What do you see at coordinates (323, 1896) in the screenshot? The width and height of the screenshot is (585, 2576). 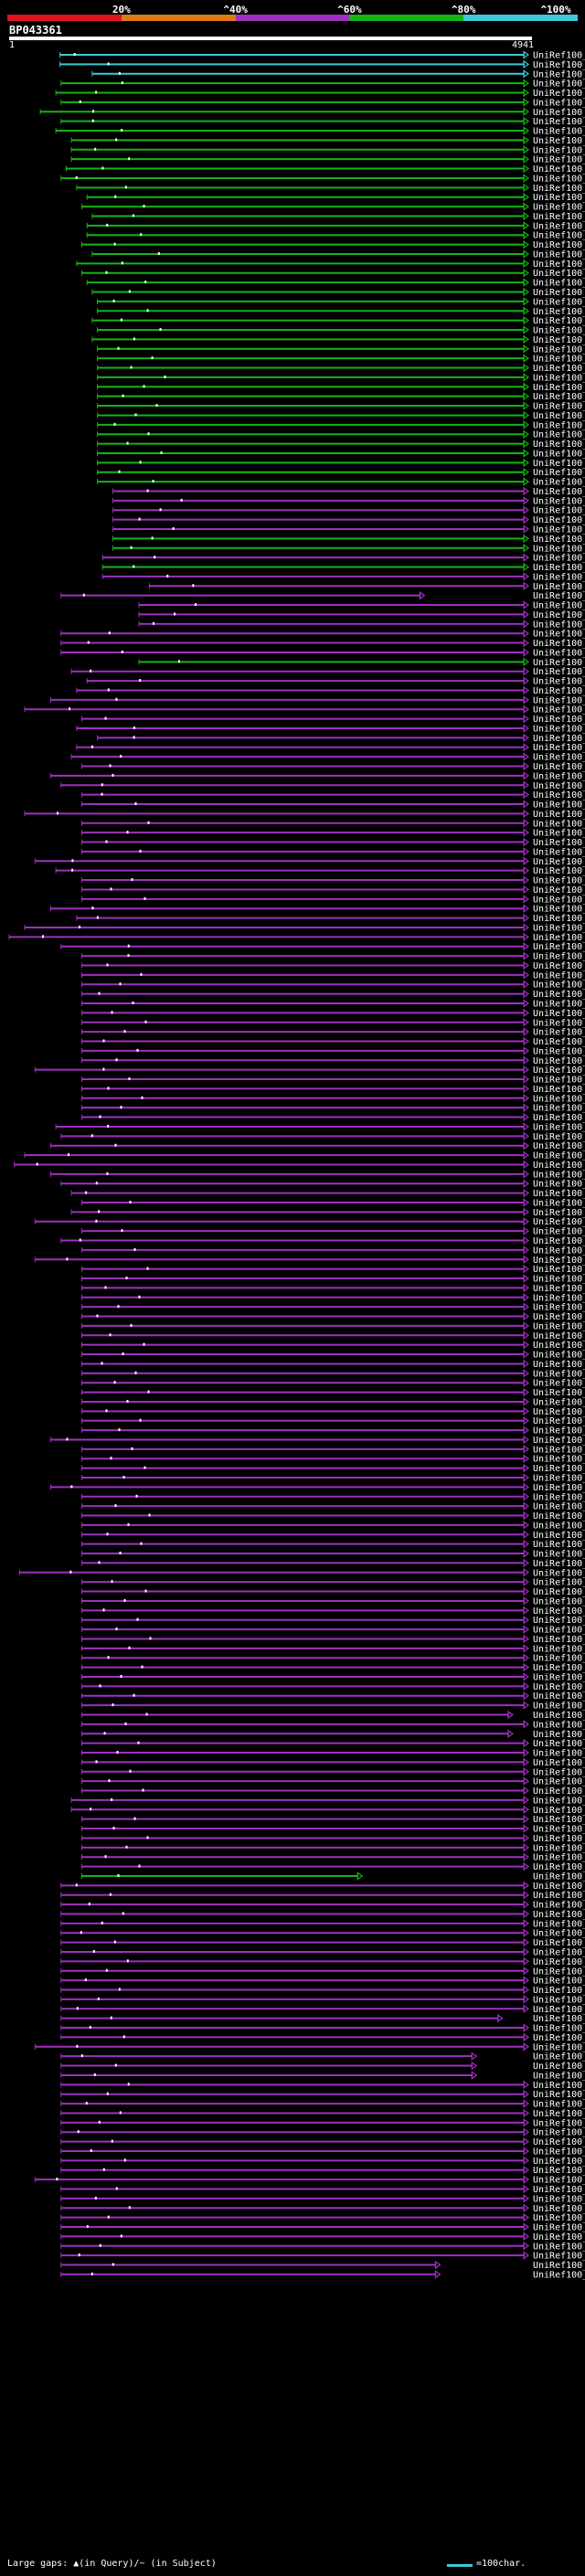 I see `hit-row: UniRef100_Q2F693` at bounding box center [323, 1896].